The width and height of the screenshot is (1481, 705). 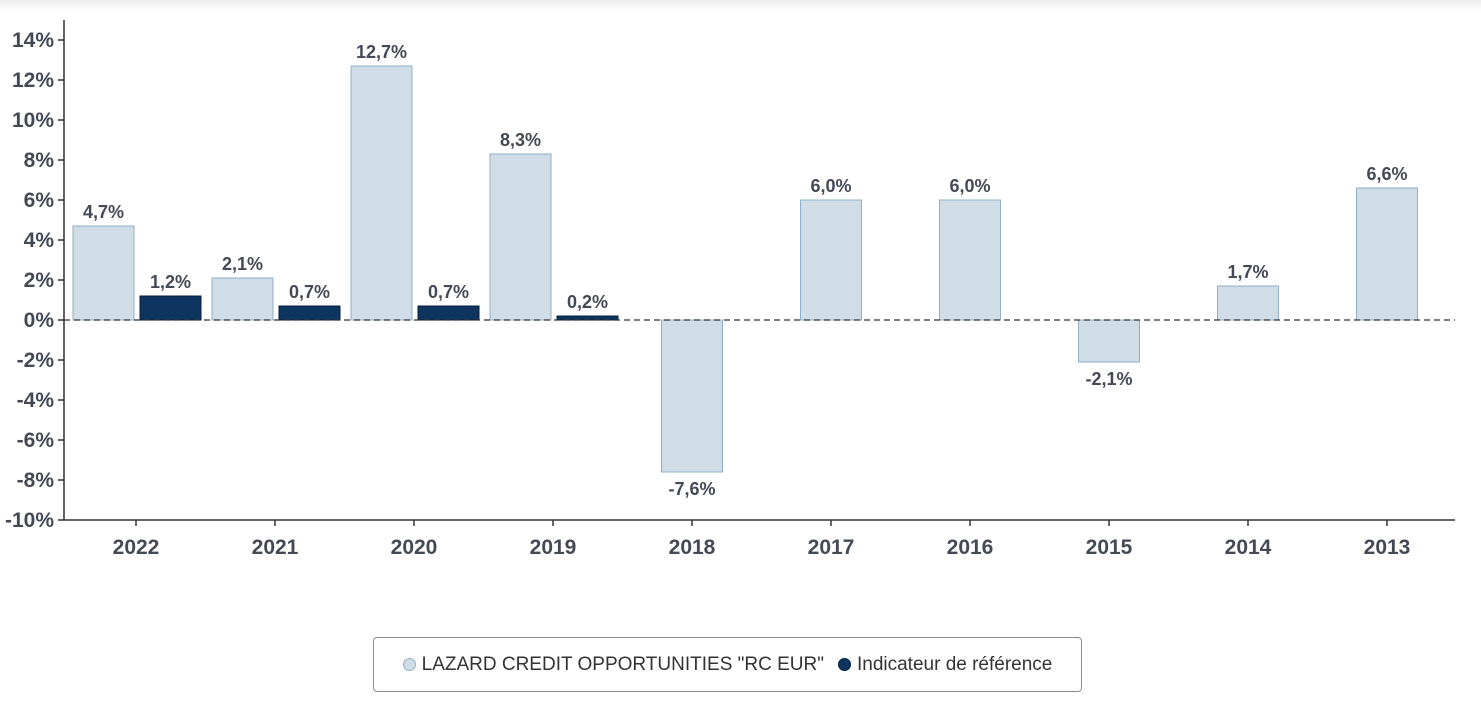 What do you see at coordinates (1248, 547) in the screenshot?
I see `x-tick-label: 2014` at bounding box center [1248, 547].